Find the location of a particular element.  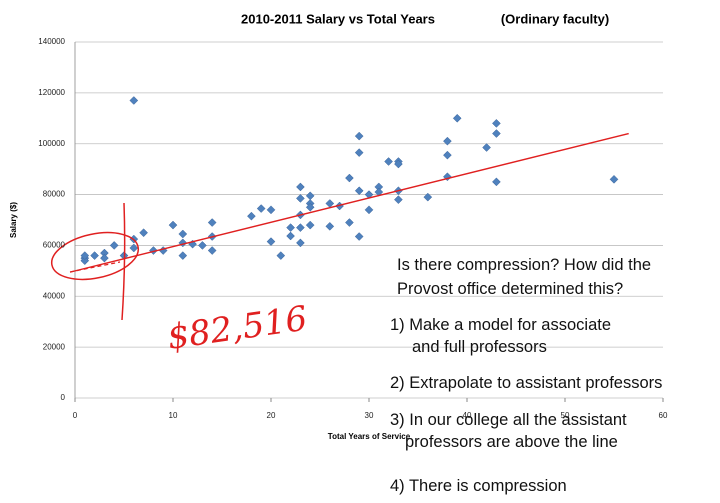

circle-annotation is located at coordinates (95, 256).